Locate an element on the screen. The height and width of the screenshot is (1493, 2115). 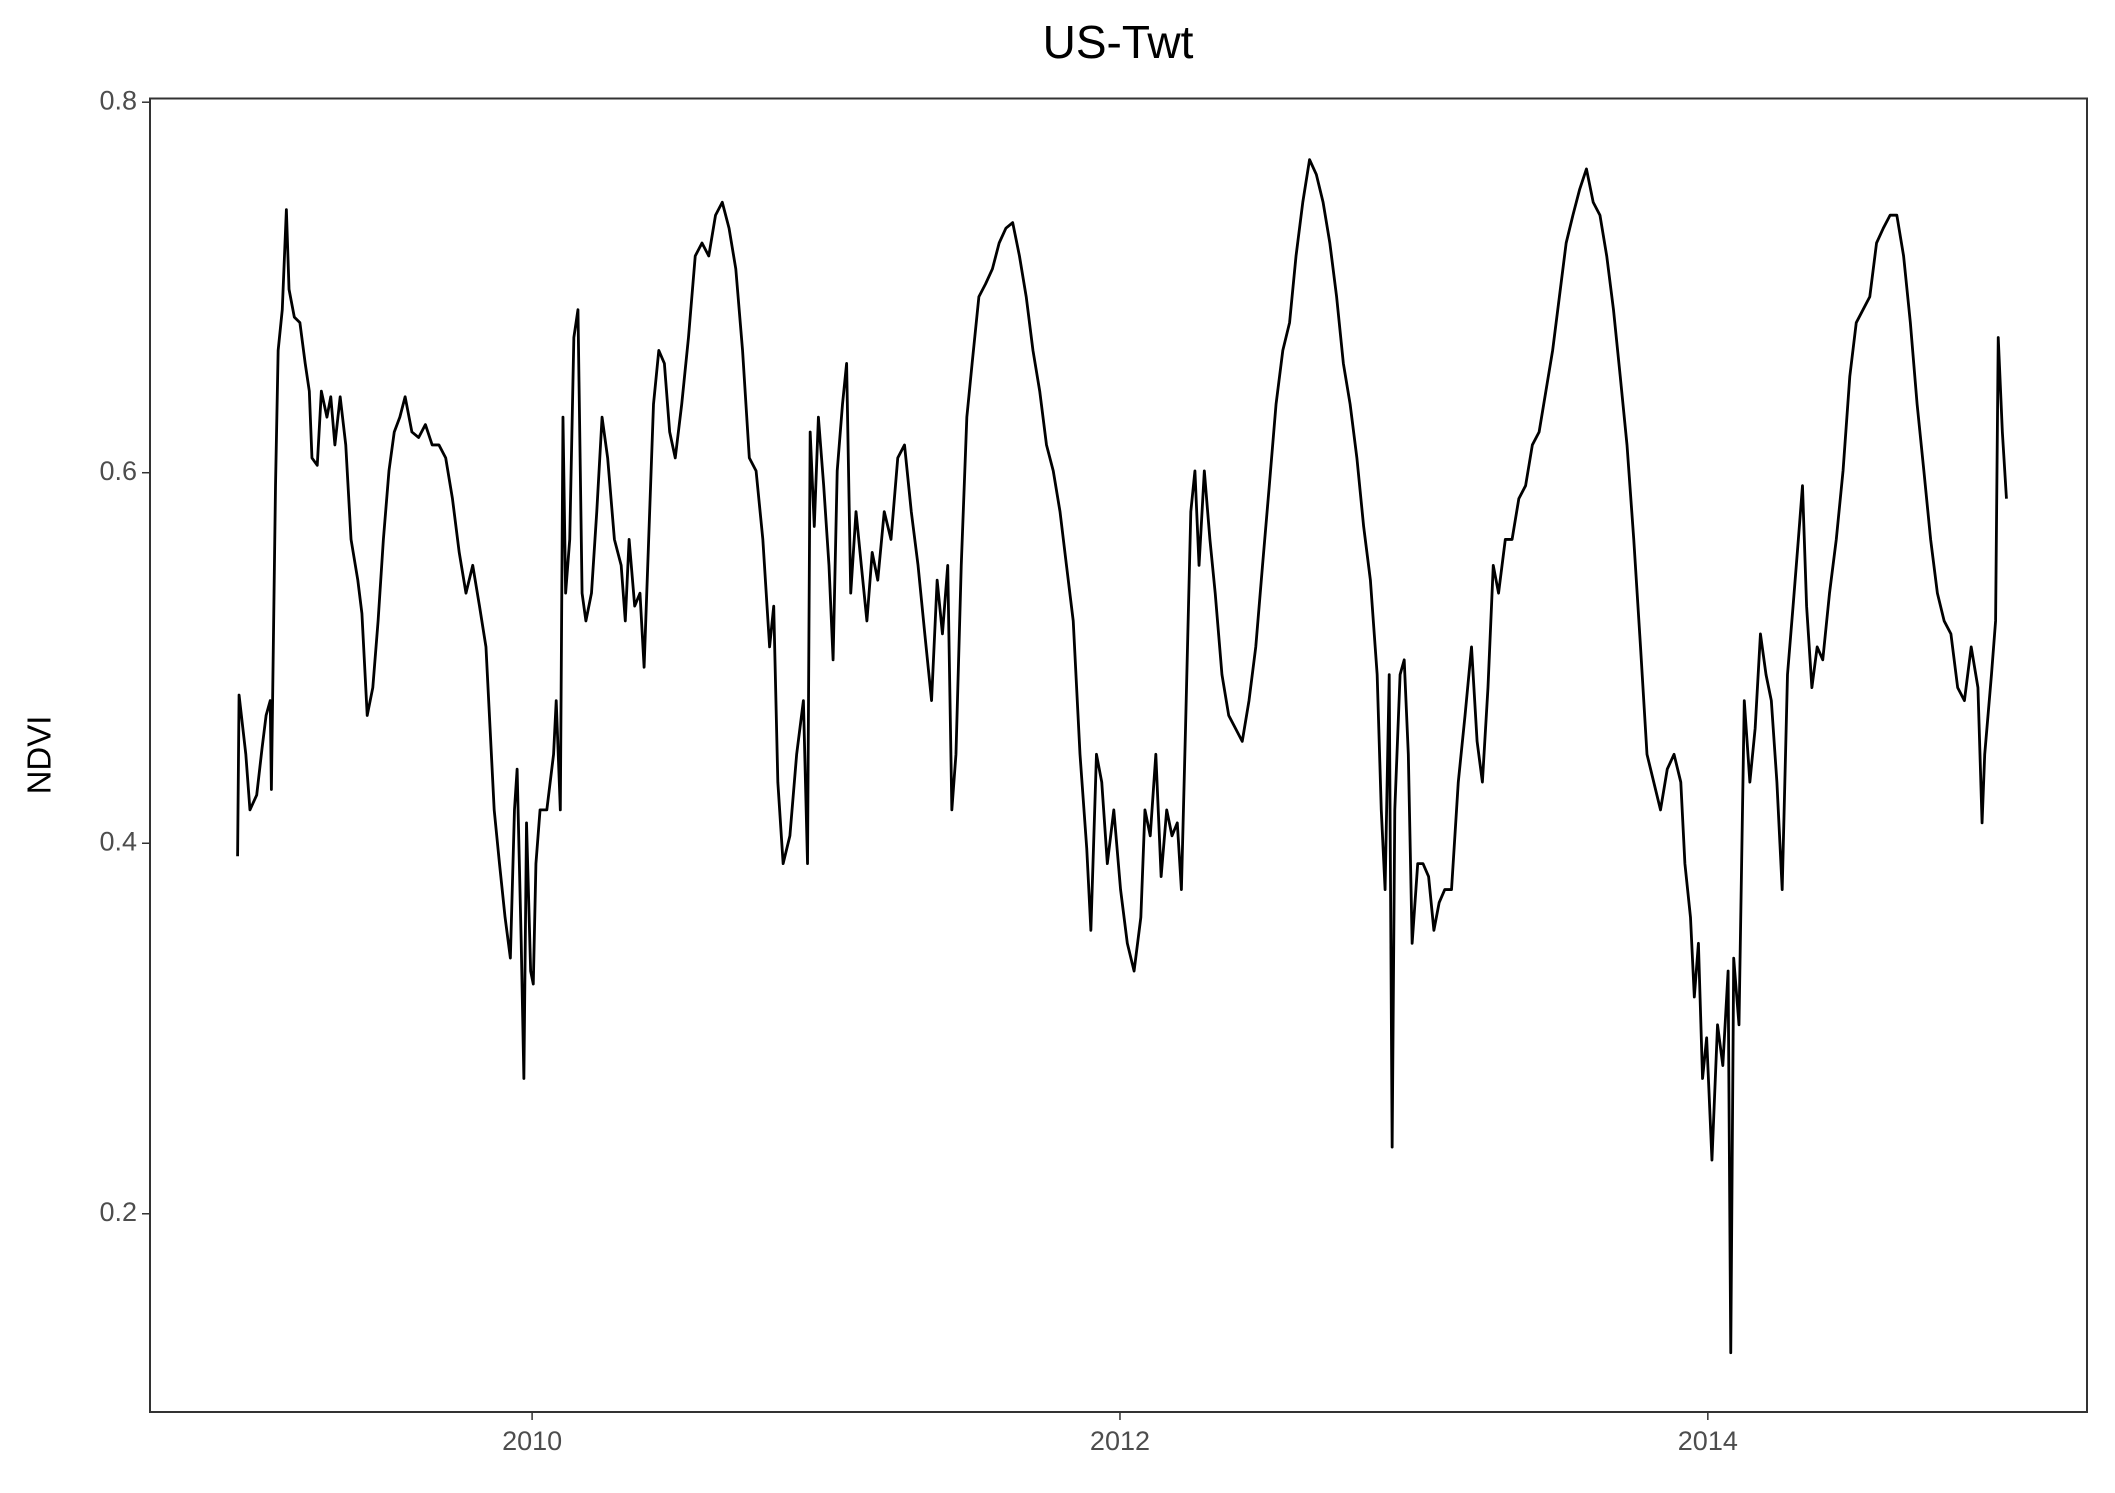
y-tick-label: 0.8 is located at coordinates (118, 100).